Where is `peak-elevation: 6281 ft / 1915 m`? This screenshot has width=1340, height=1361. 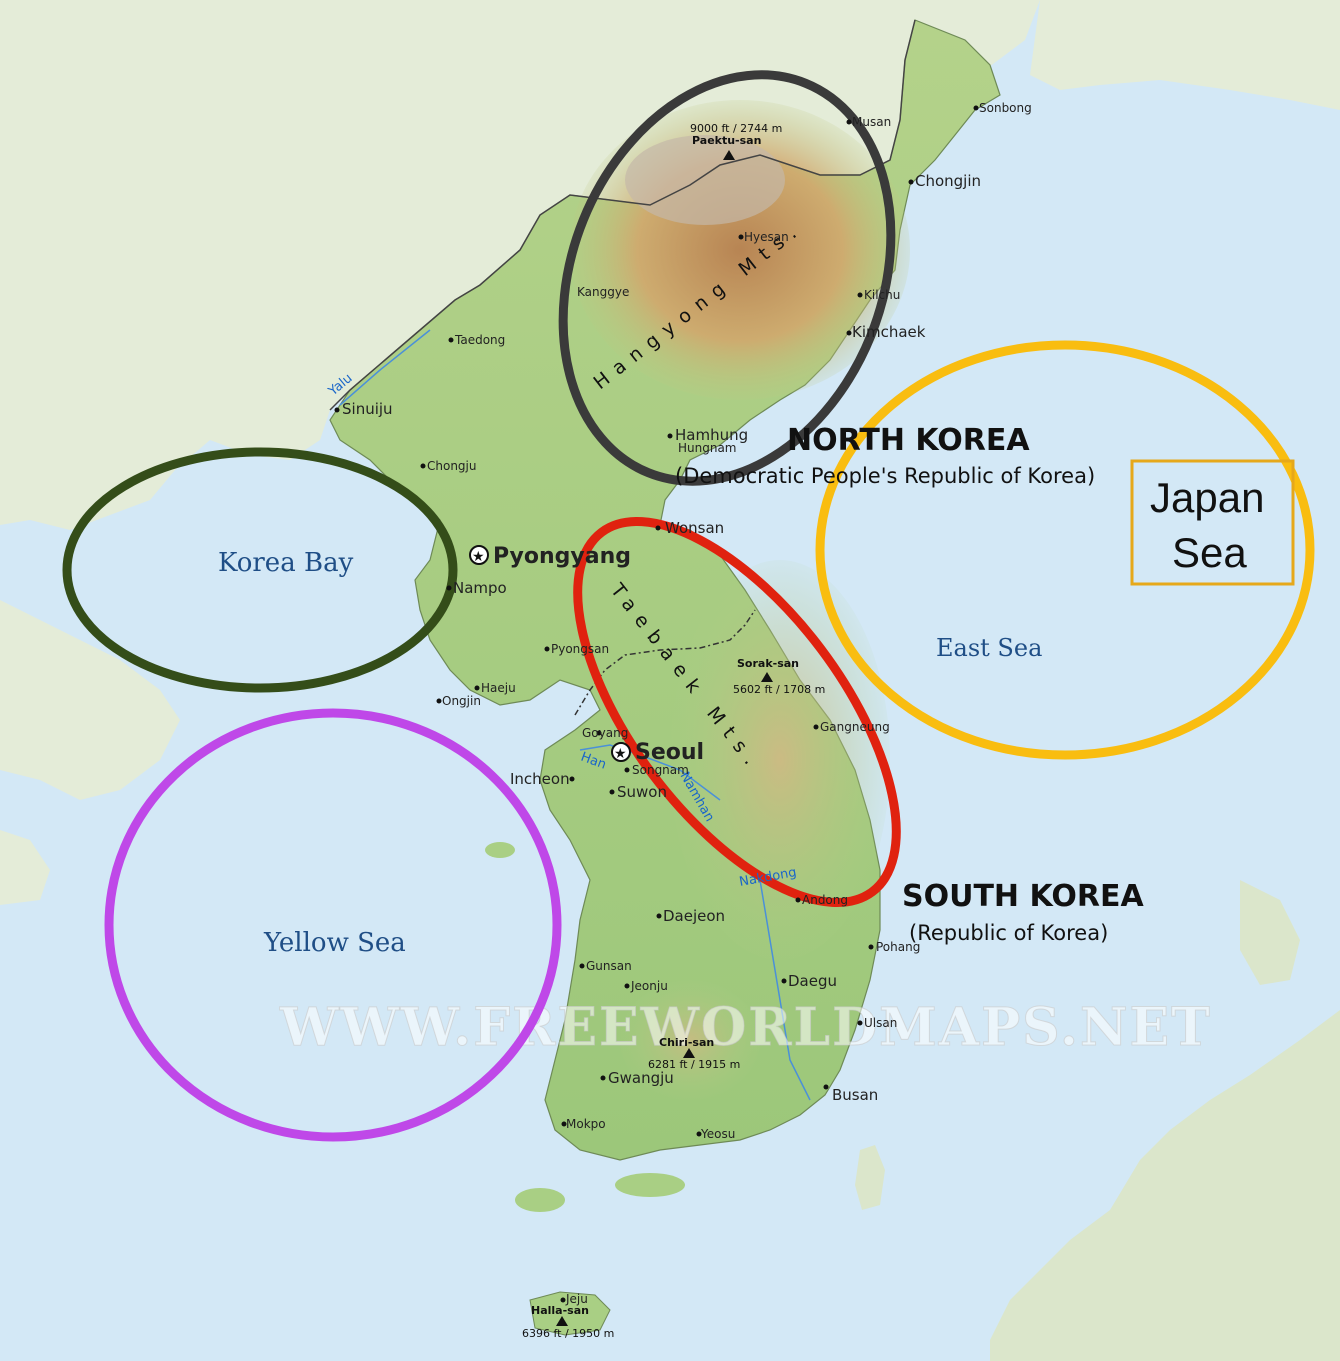 peak-elevation: 6281 ft / 1915 m is located at coordinates (694, 1064).